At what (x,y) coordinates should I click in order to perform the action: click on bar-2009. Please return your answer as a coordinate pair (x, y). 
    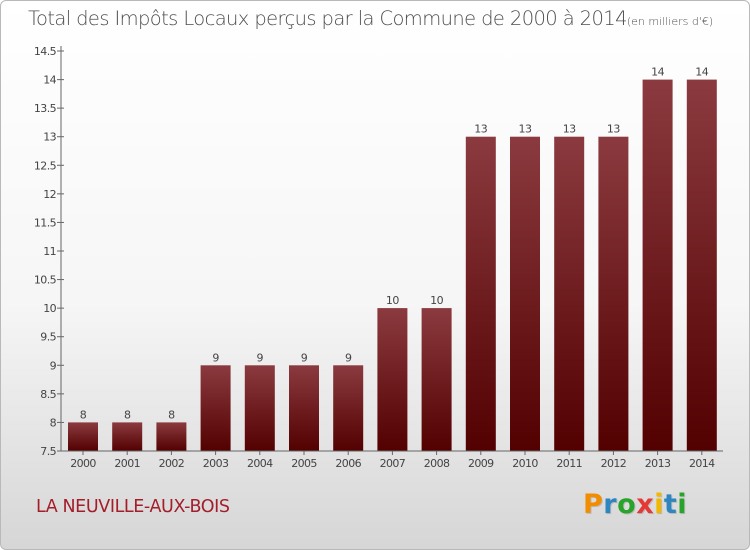
    Looking at the image, I should click on (480, 293).